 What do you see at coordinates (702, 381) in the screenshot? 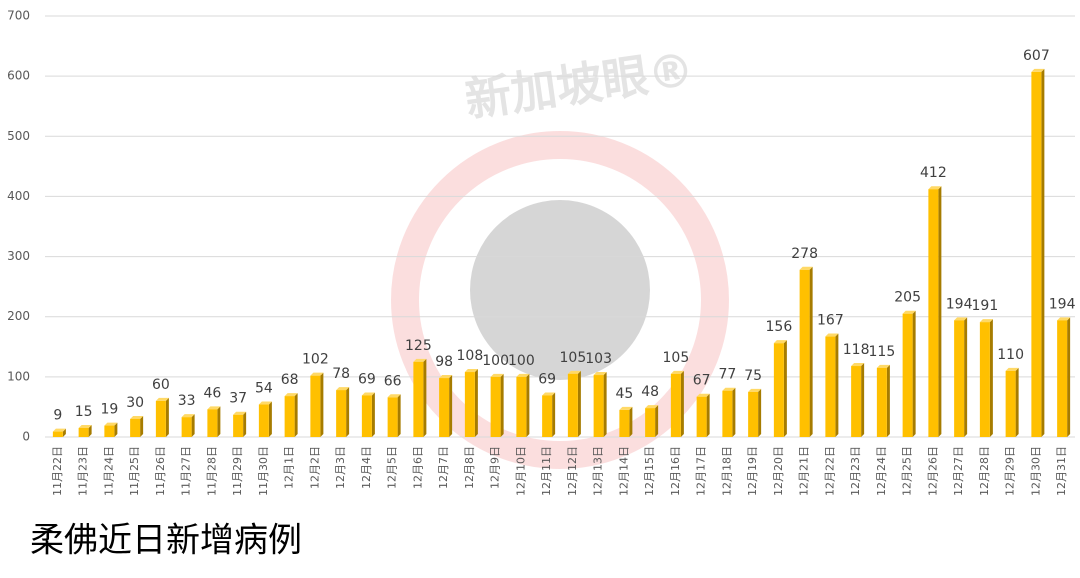
I see `value-label: 67` at bounding box center [702, 381].